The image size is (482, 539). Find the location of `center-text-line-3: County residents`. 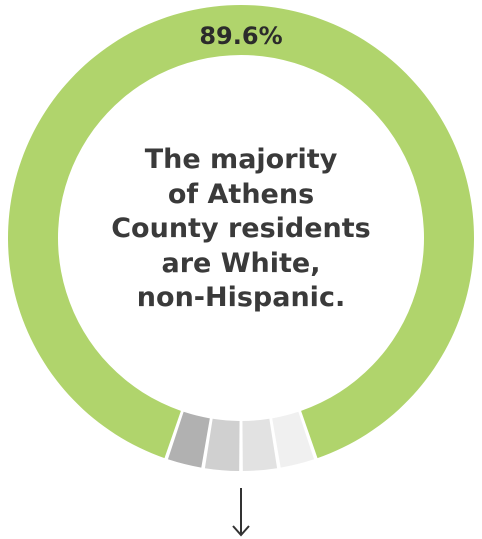

center-text-line-3: County residents is located at coordinates (241, 228).